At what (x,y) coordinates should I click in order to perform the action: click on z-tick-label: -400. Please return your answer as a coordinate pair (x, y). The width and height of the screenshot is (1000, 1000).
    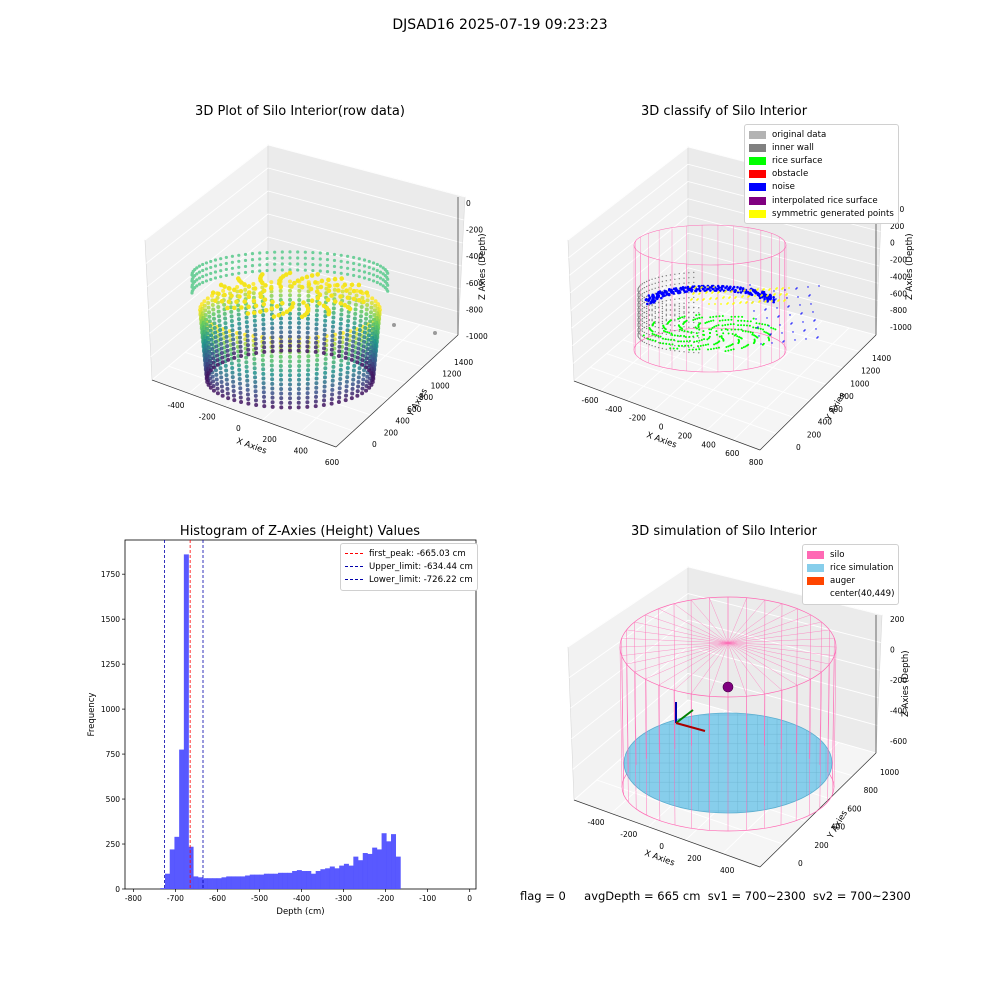
    Looking at the image, I should click on (898, 276).